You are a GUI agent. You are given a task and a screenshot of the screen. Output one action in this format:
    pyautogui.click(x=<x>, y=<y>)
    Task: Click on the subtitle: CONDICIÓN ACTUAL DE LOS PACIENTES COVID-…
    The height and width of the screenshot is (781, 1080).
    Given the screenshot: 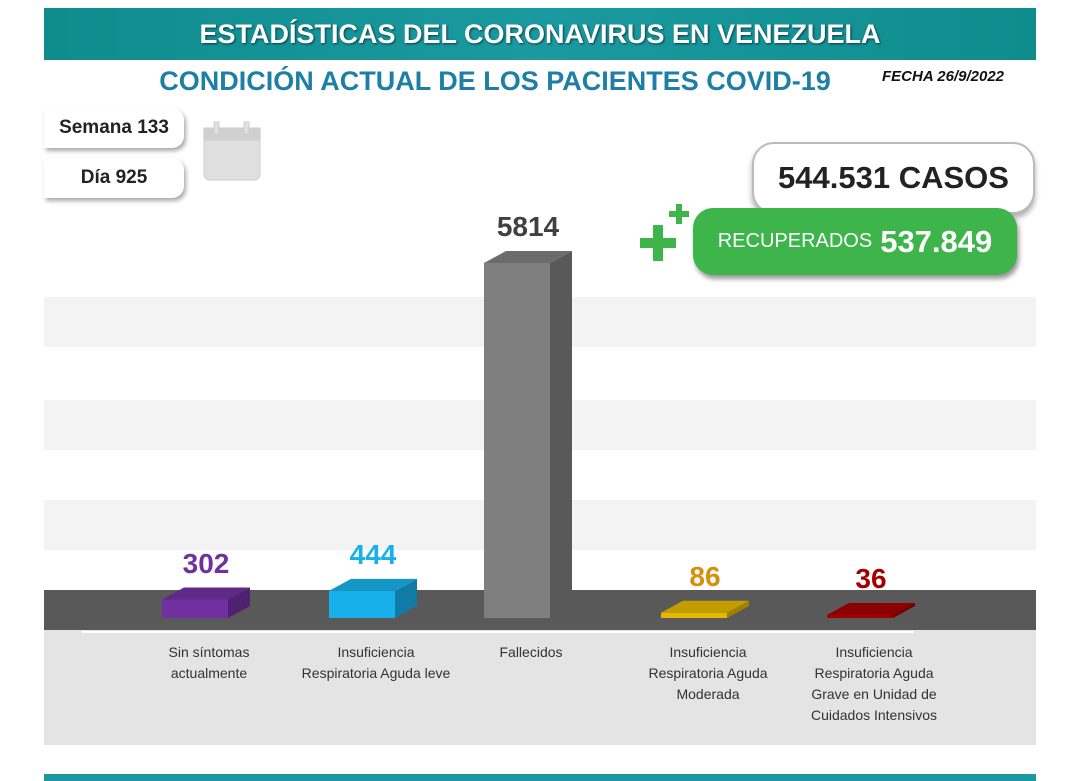 What is the action you would take?
    pyautogui.click(x=495, y=81)
    